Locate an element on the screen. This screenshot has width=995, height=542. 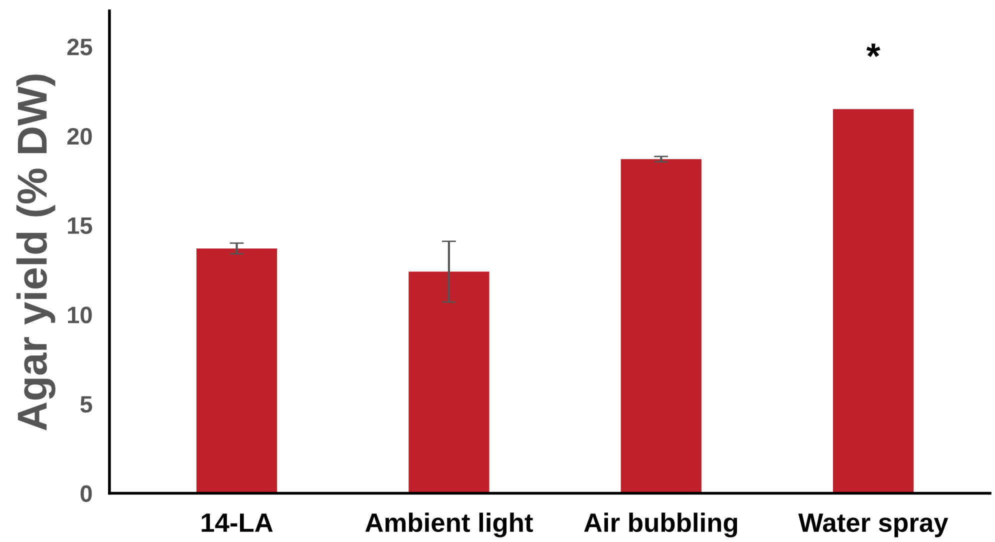
x-tick-label: Ambient light is located at coordinates (449, 525).